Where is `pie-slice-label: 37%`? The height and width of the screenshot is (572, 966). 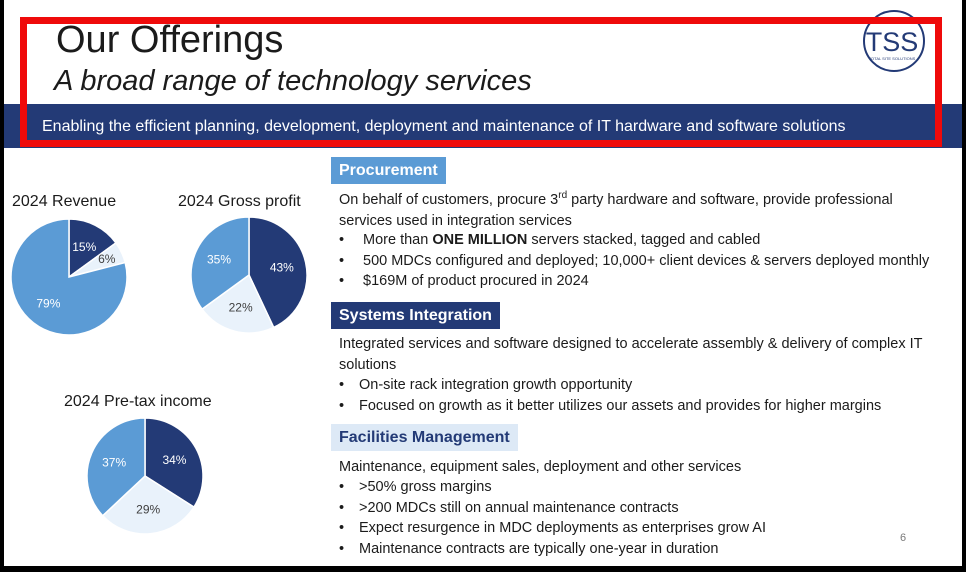
pie-slice-label: 37% is located at coordinates (114, 463).